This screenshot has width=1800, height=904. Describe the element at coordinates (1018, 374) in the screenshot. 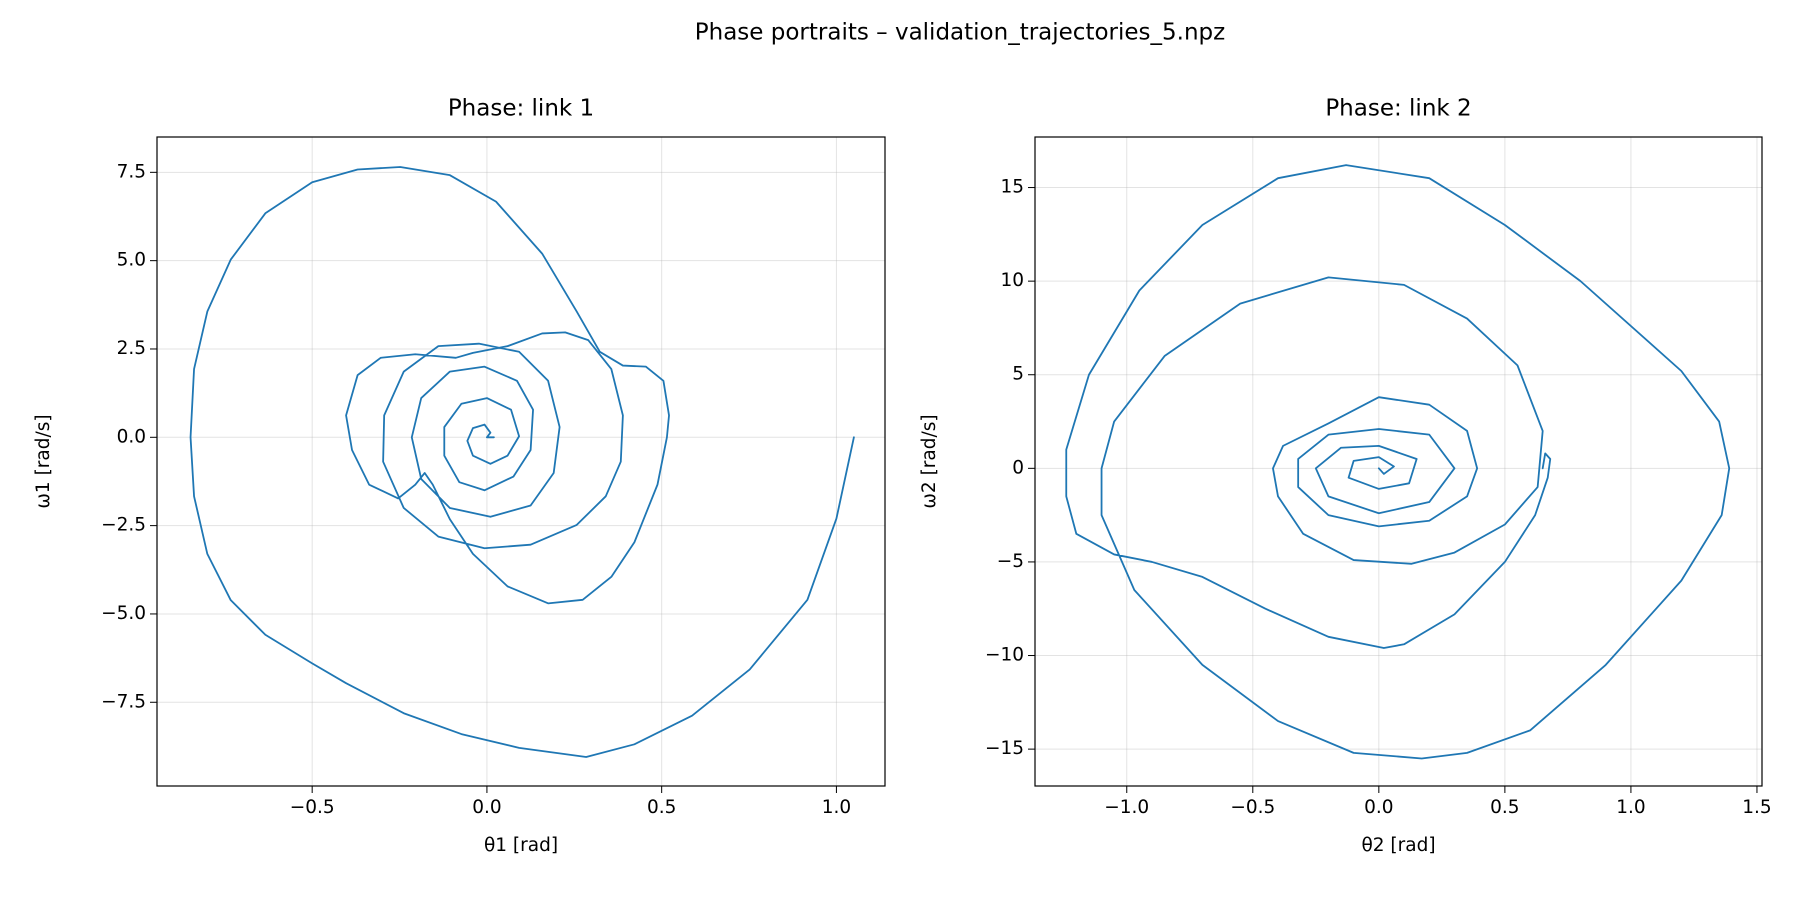

I see `y-tick-label: 5` at that location.